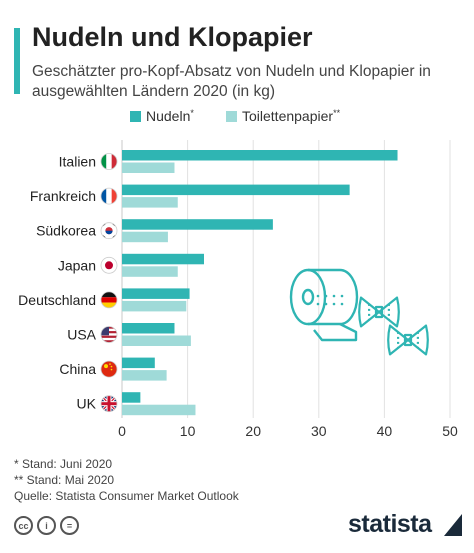 This screenshot has width=474, height=553. I want to click on china-flag-icon, so click(109, 369).